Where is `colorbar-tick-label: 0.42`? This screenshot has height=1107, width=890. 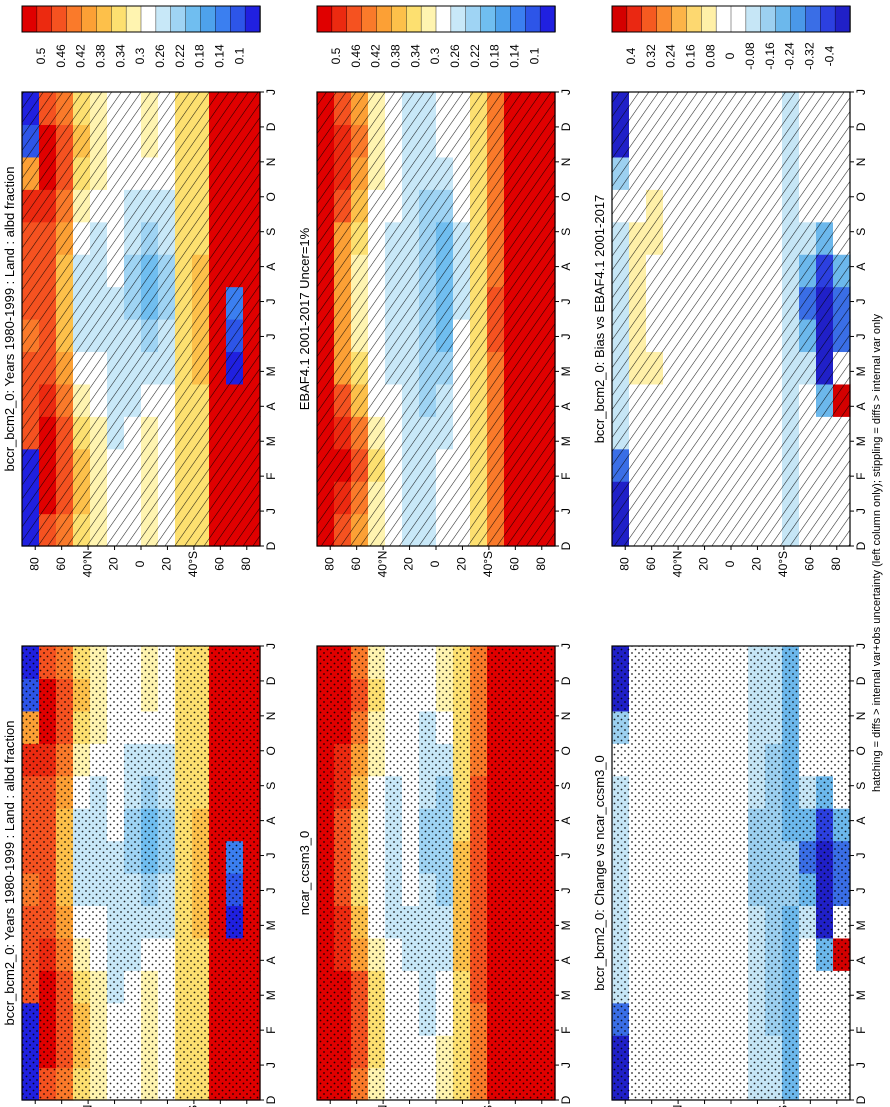 colorbar-tick-label: 0.42 is located at coordinates (376, 56).